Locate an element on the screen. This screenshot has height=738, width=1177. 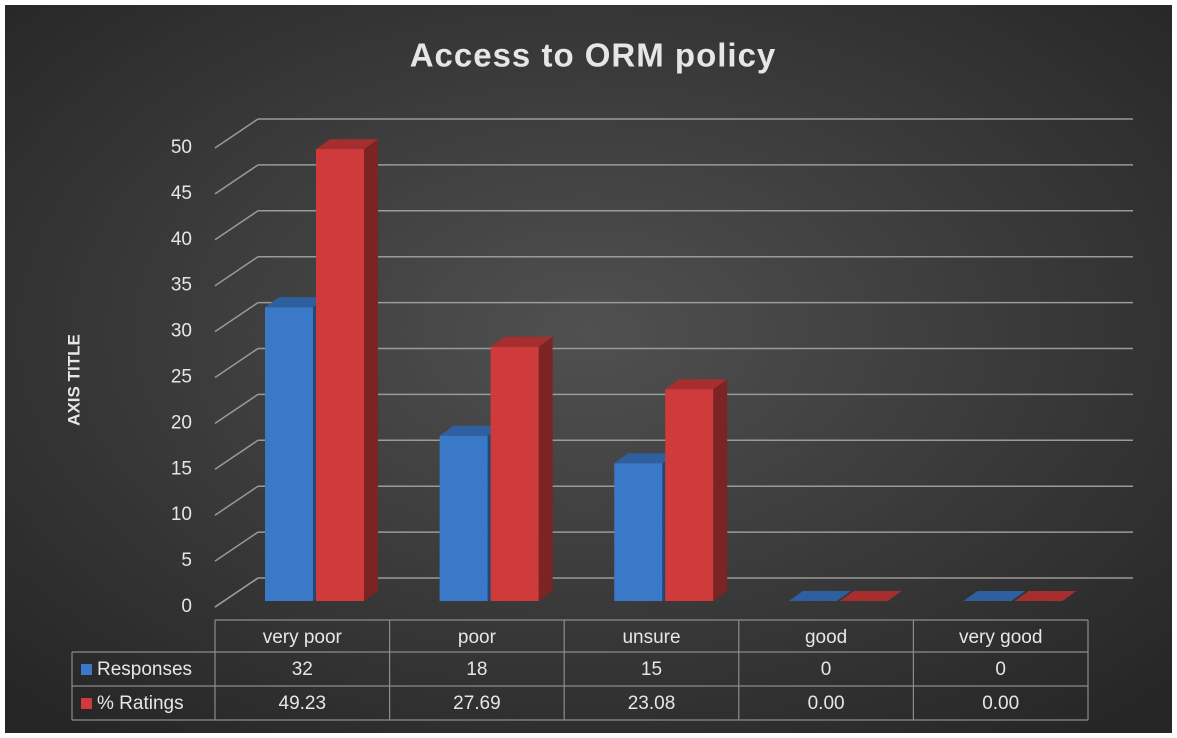
y-tick-label: 0 is located at coordinates (186, 606).